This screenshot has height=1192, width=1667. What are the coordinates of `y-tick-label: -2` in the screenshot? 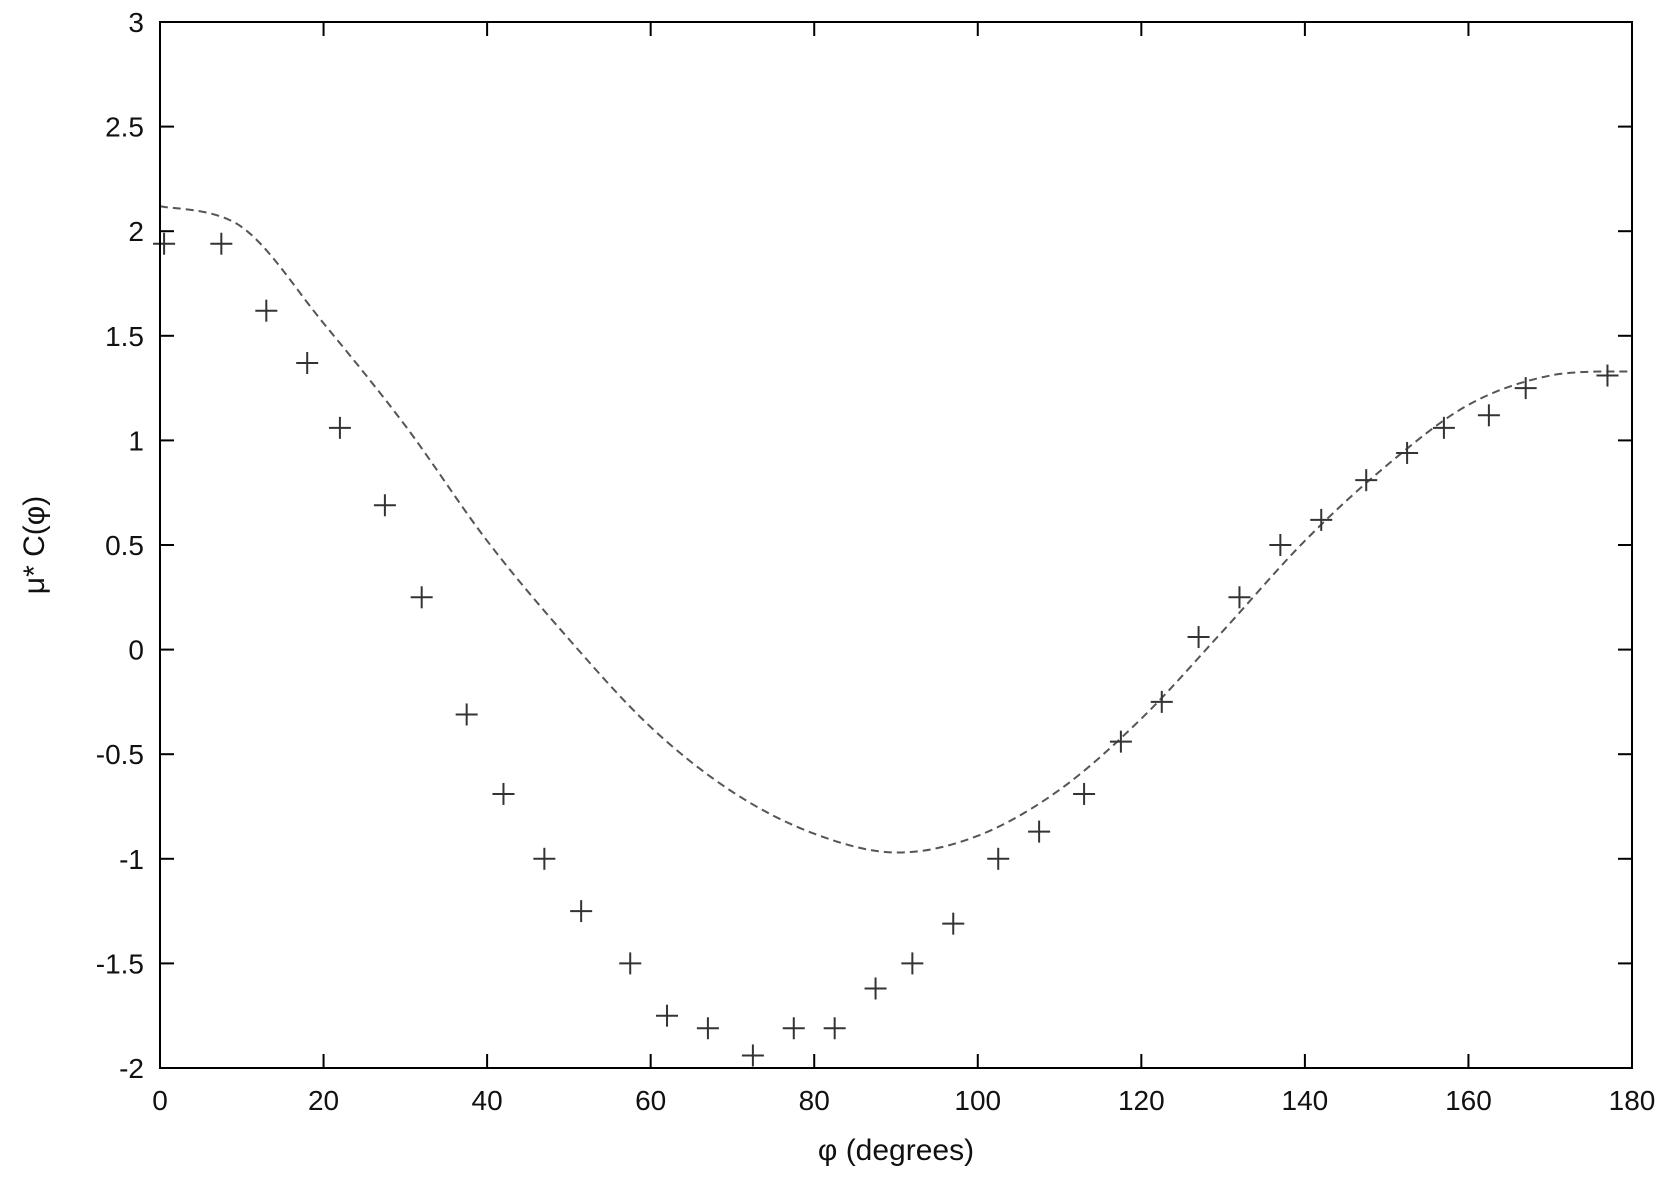 It's located at (131, 1068).